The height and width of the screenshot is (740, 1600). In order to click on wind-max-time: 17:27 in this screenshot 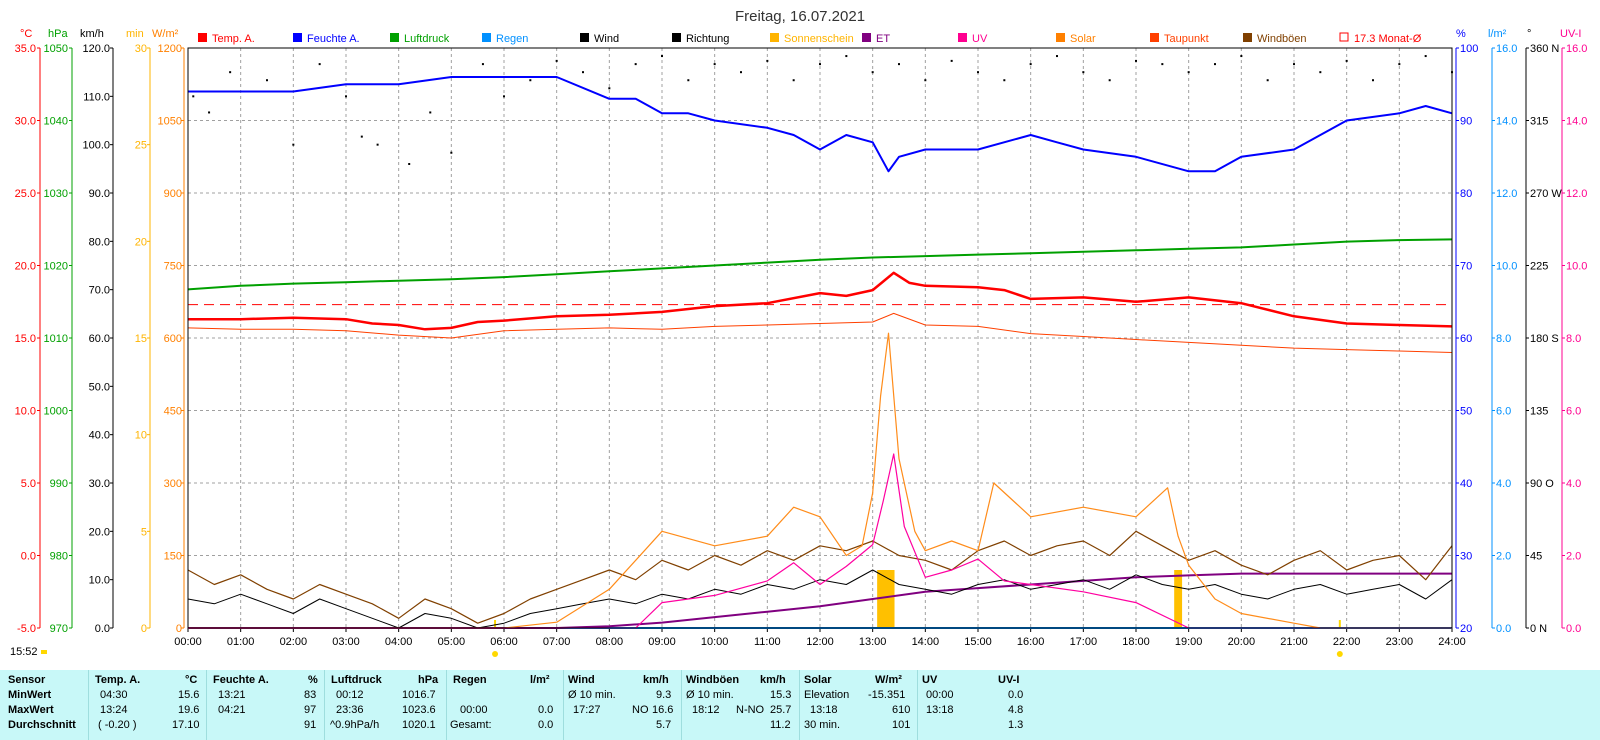, I will do `click(587, 710)`.